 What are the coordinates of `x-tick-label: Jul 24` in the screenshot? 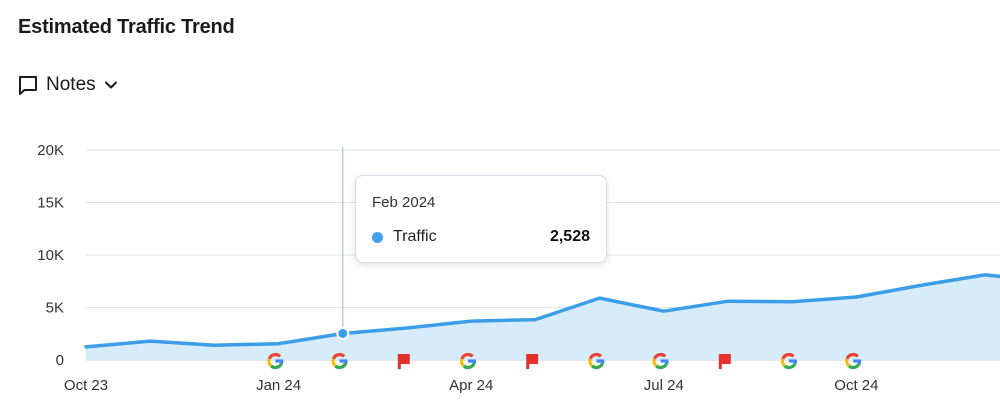 It's located at (664, 385).